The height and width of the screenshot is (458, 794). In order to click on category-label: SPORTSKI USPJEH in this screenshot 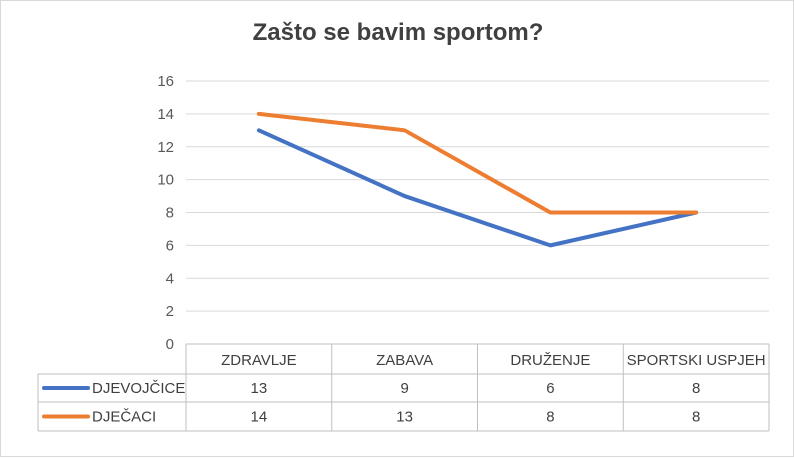, I will do `click(696, 360)`.